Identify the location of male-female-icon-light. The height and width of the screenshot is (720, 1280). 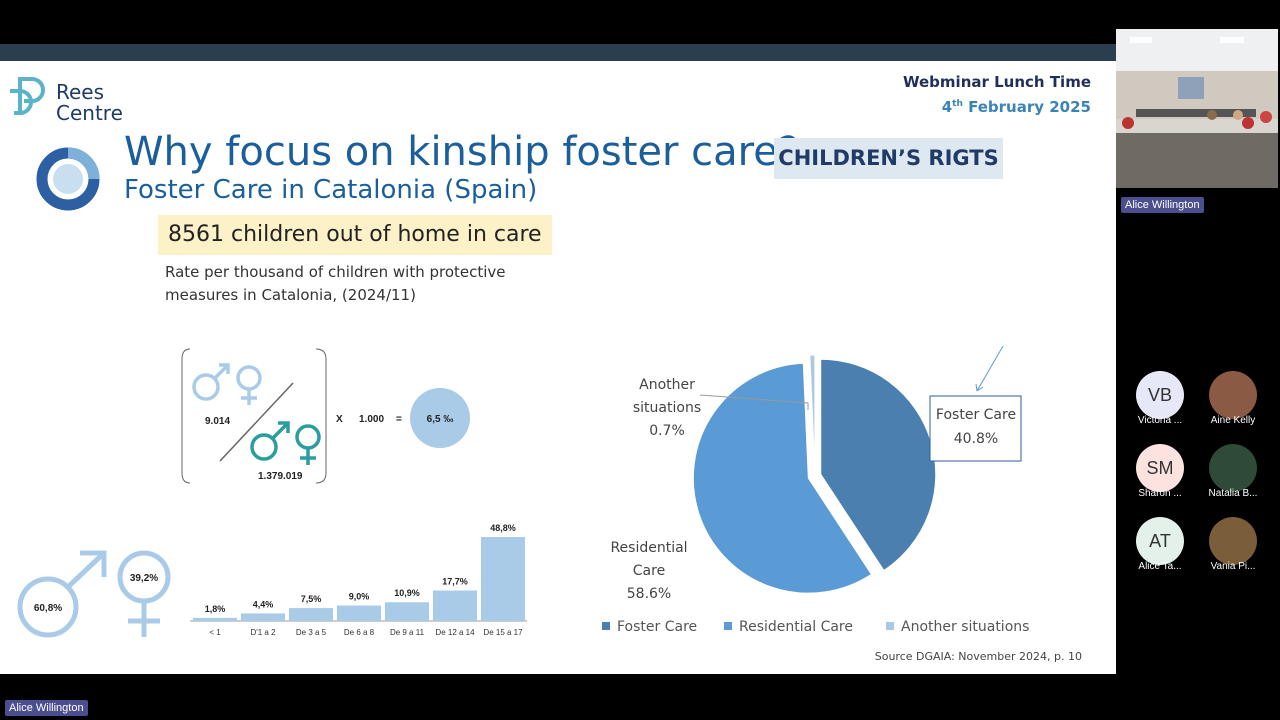
(227, 384).